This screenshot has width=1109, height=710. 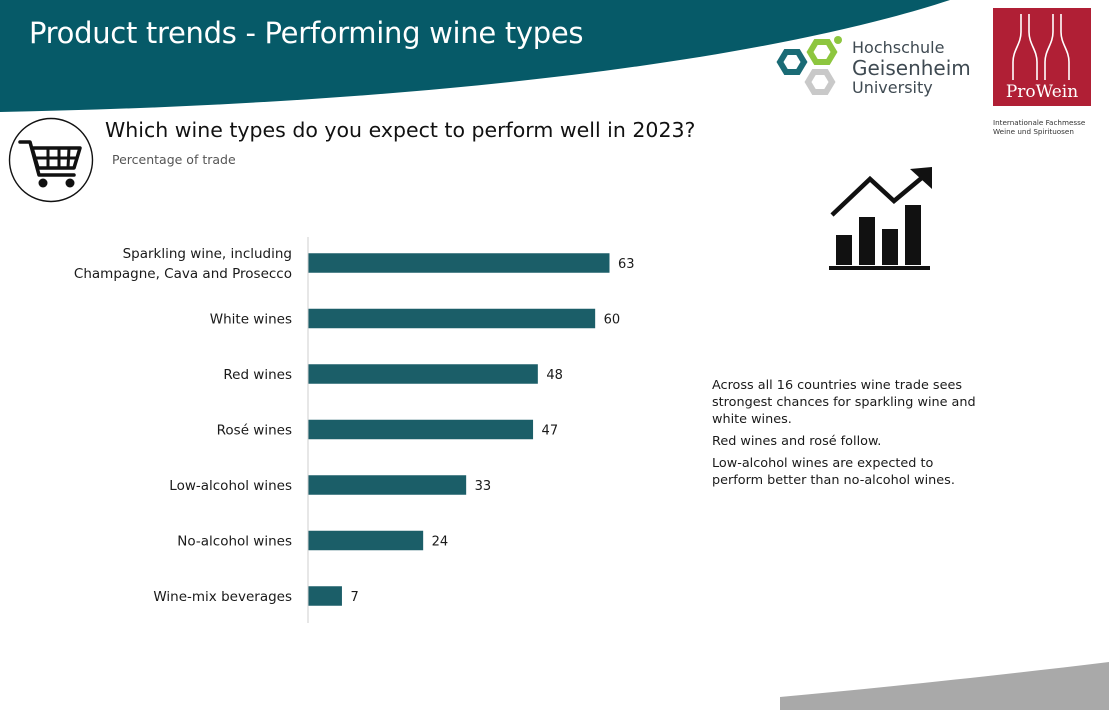 What do you see at coordinates (626, 264) in the screenshot?
I see `value-label: 63` at bounding box center [626, 264].